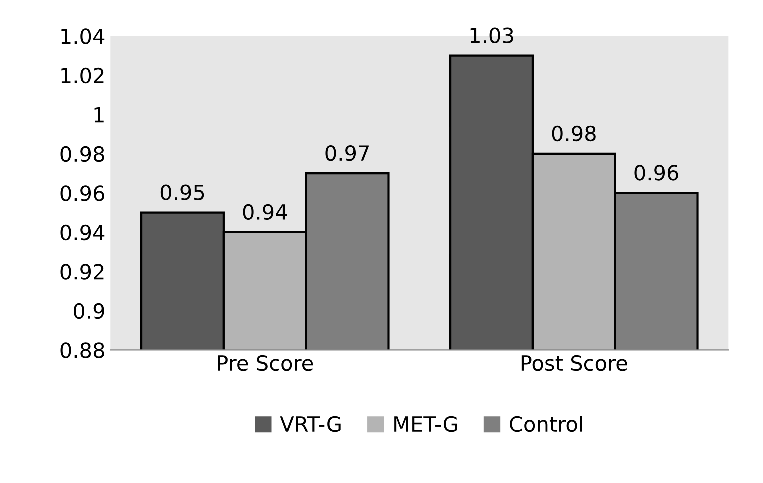  I want to click on legend-label: Control, so click(546, 424).